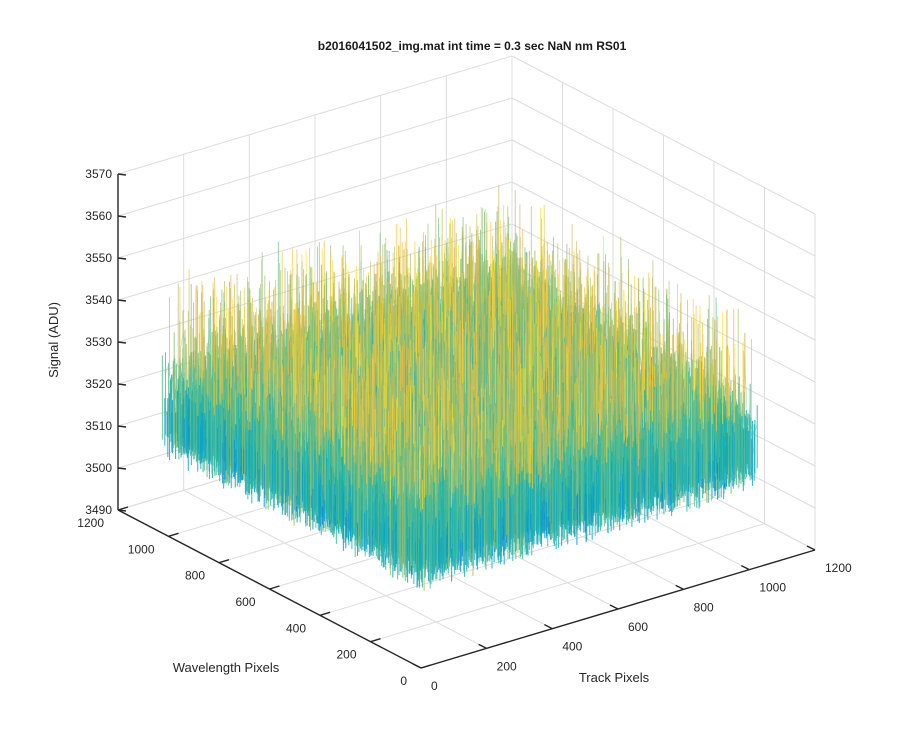  What do you see at coordinates (567, 583) in the screenshot?
I see `floor-grid-y` at bounding box center [567, 583].